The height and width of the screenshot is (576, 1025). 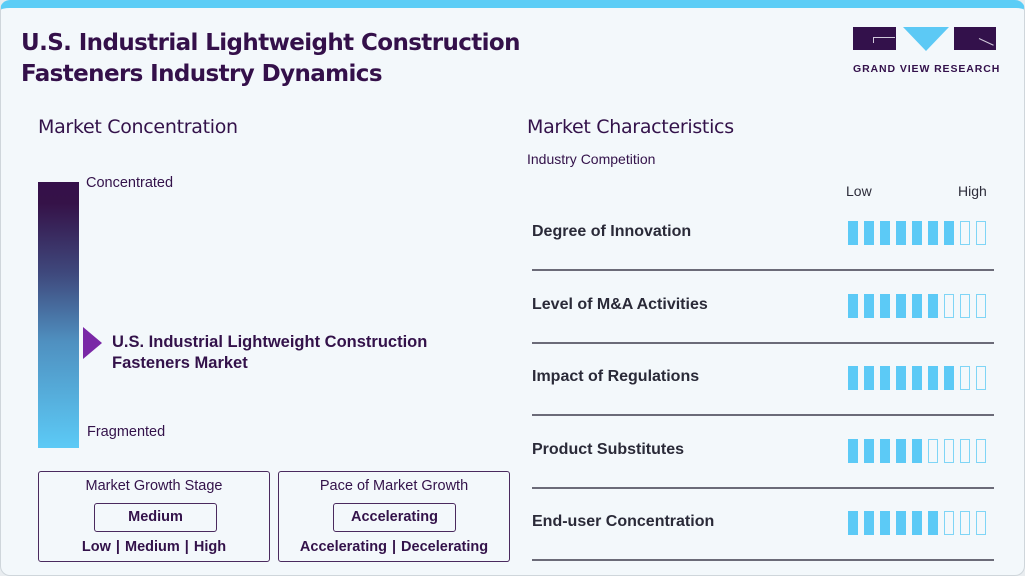 What do you see at coordinates (202, 74) in the screenshot?
I see `title-line-2: Fasteners Industry Dynamics` at bounding box center [202, 74].